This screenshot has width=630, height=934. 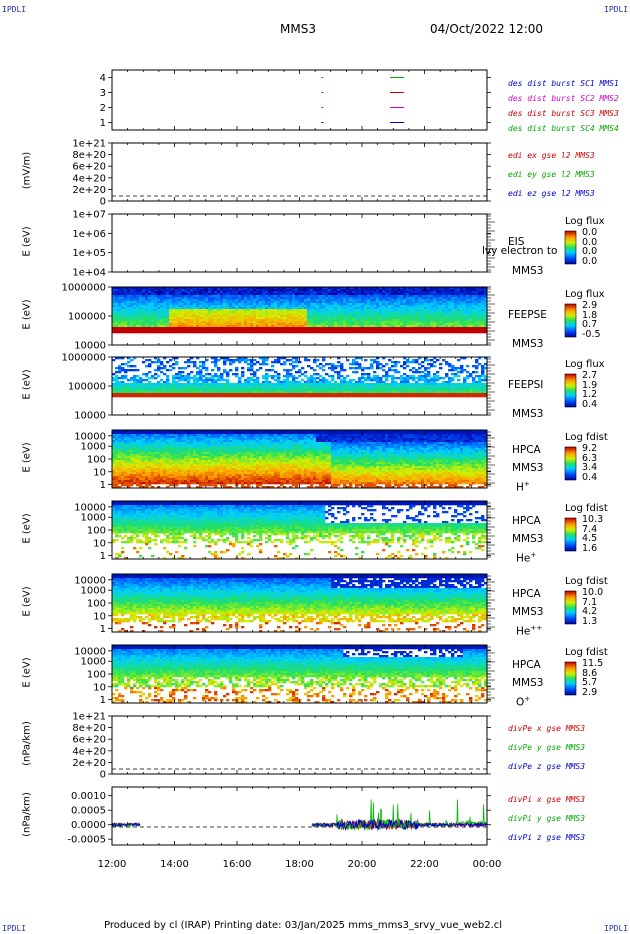 What do you see at coordinates (300, 603) in the screenshot?
I see `spectrogram-hpca_hepp` at bounding box center [300, 603].